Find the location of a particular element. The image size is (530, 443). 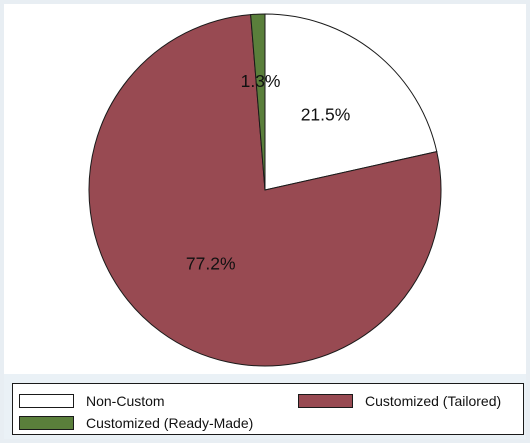

pie-slice-non-custom is located at coordinates (351, 102).